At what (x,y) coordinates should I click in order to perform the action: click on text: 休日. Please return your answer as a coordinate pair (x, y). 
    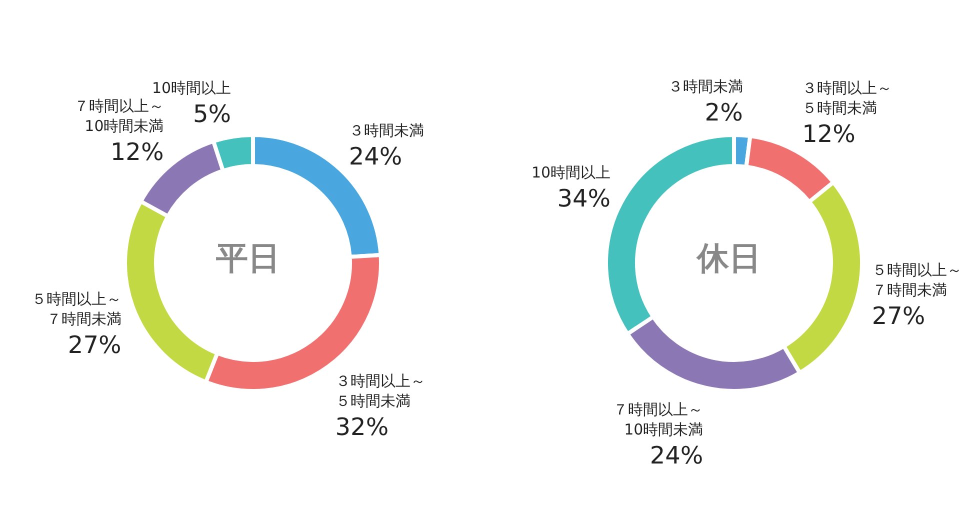
    Looking at the image, I should click on (728, 258).